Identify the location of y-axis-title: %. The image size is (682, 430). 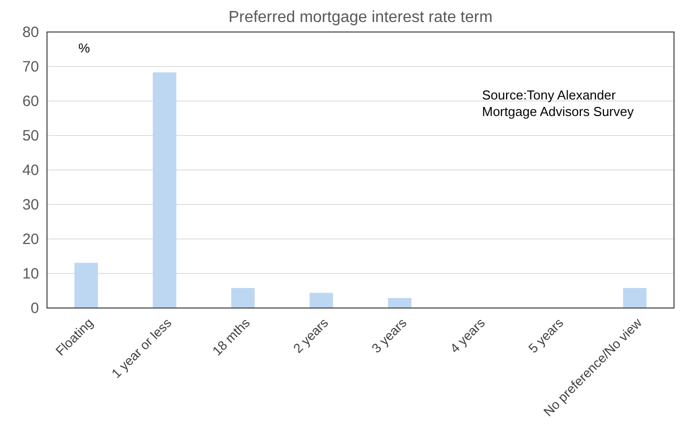
(84, 48).